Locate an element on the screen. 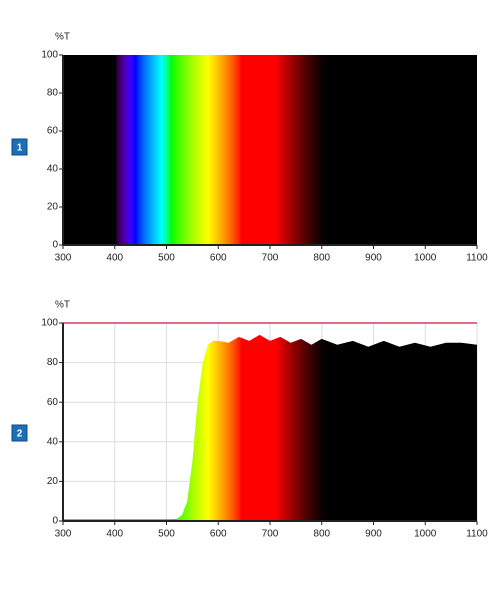  panel-badge-label: 2 is located at coordinates (20, 434).